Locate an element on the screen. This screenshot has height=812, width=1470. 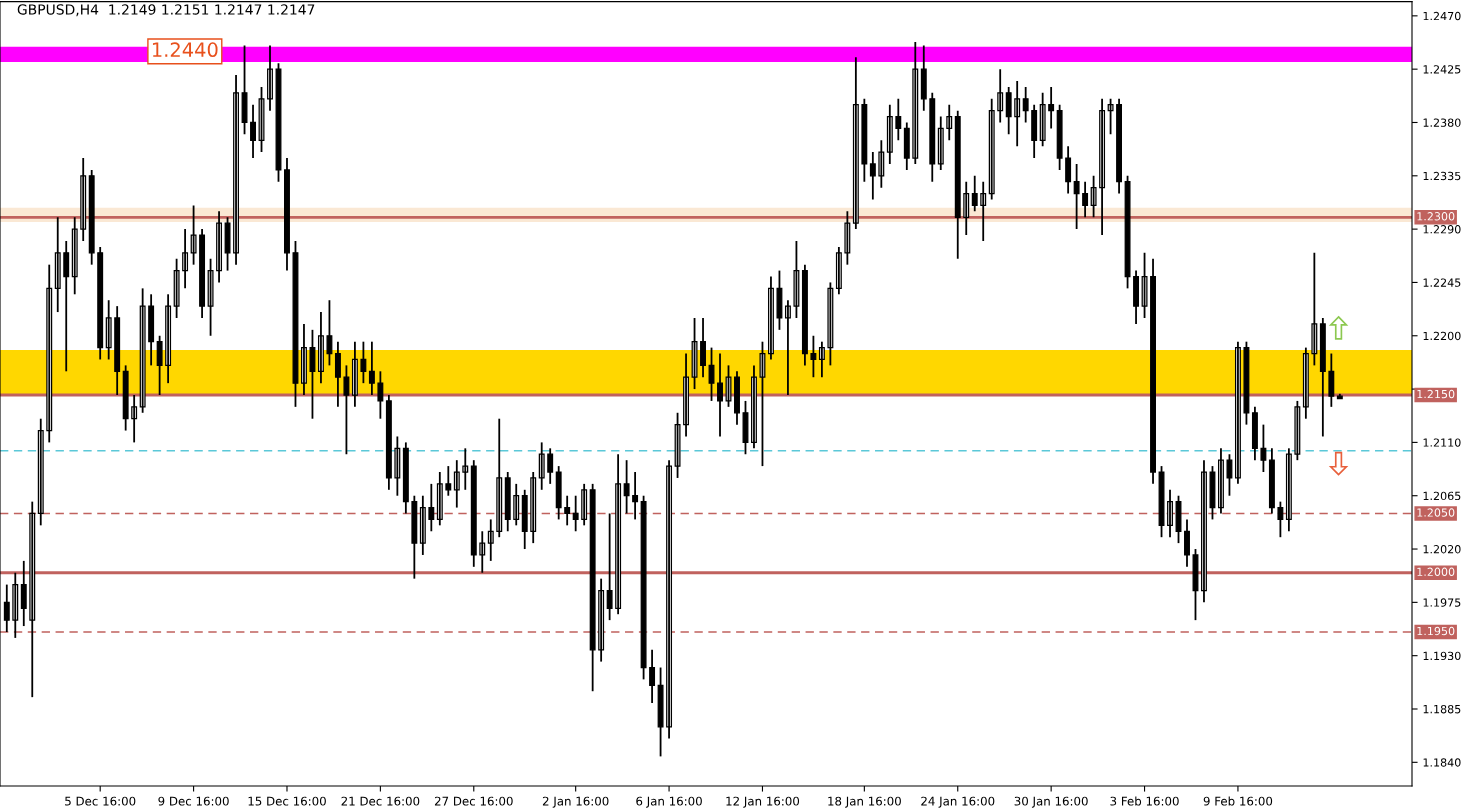
x-tick-label: 12 Jan 16:00 is located at coordinates (763, 802).